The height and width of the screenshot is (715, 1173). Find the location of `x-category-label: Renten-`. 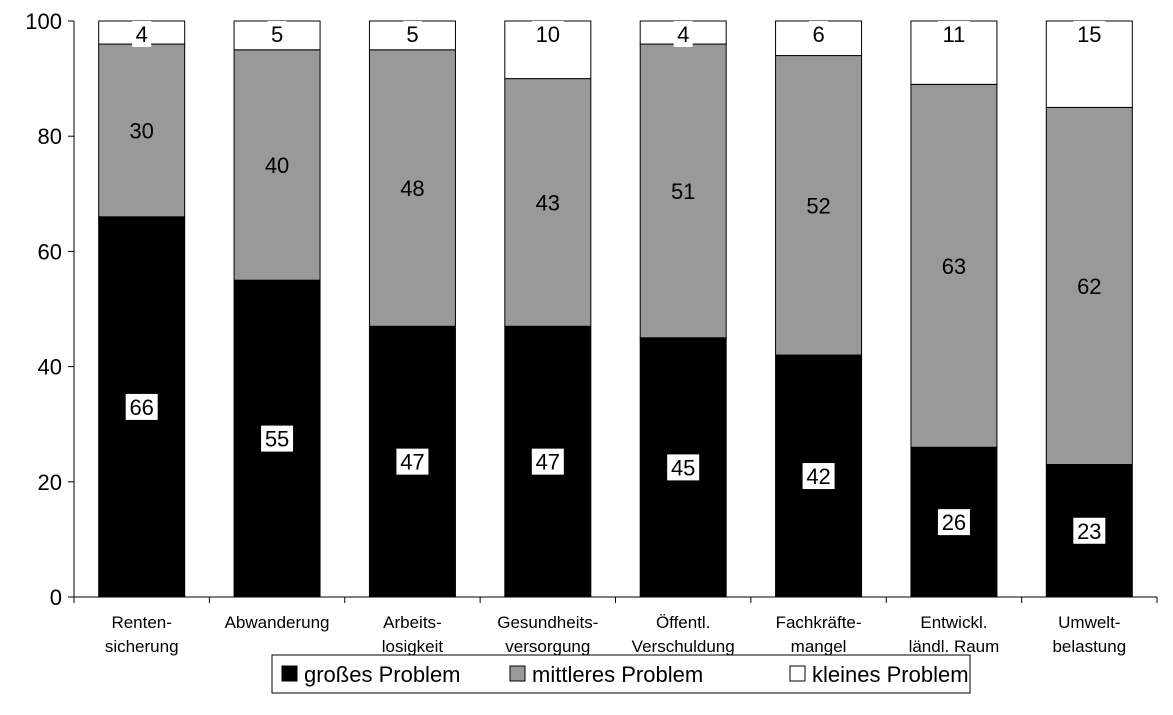

x-category-label: Renten- is located at coordinates (141, 622).